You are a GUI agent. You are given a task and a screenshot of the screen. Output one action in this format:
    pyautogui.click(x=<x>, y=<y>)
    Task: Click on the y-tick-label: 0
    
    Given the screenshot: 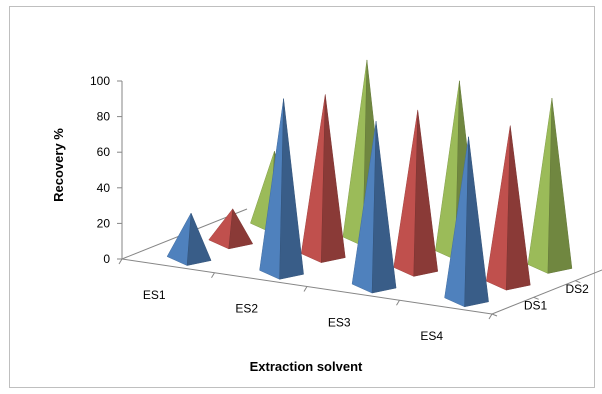 What is the action you would take?
    pyautogui.click(x=106, y=259)
    